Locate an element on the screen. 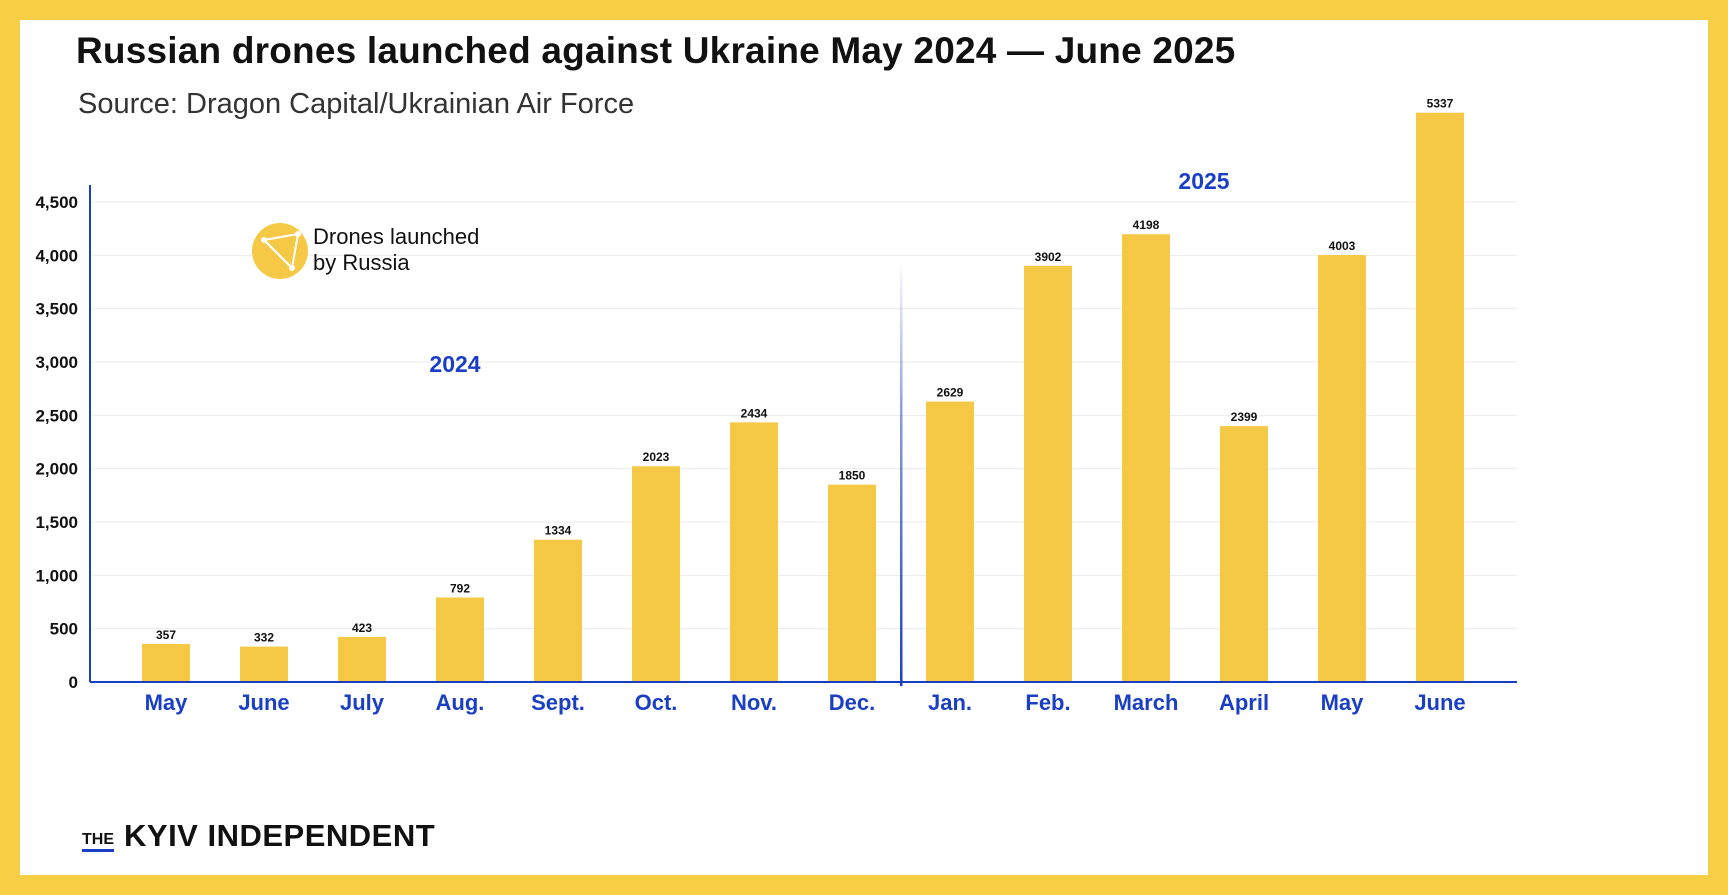  bar-value-label: 792 is located at coordinates (460, 589).